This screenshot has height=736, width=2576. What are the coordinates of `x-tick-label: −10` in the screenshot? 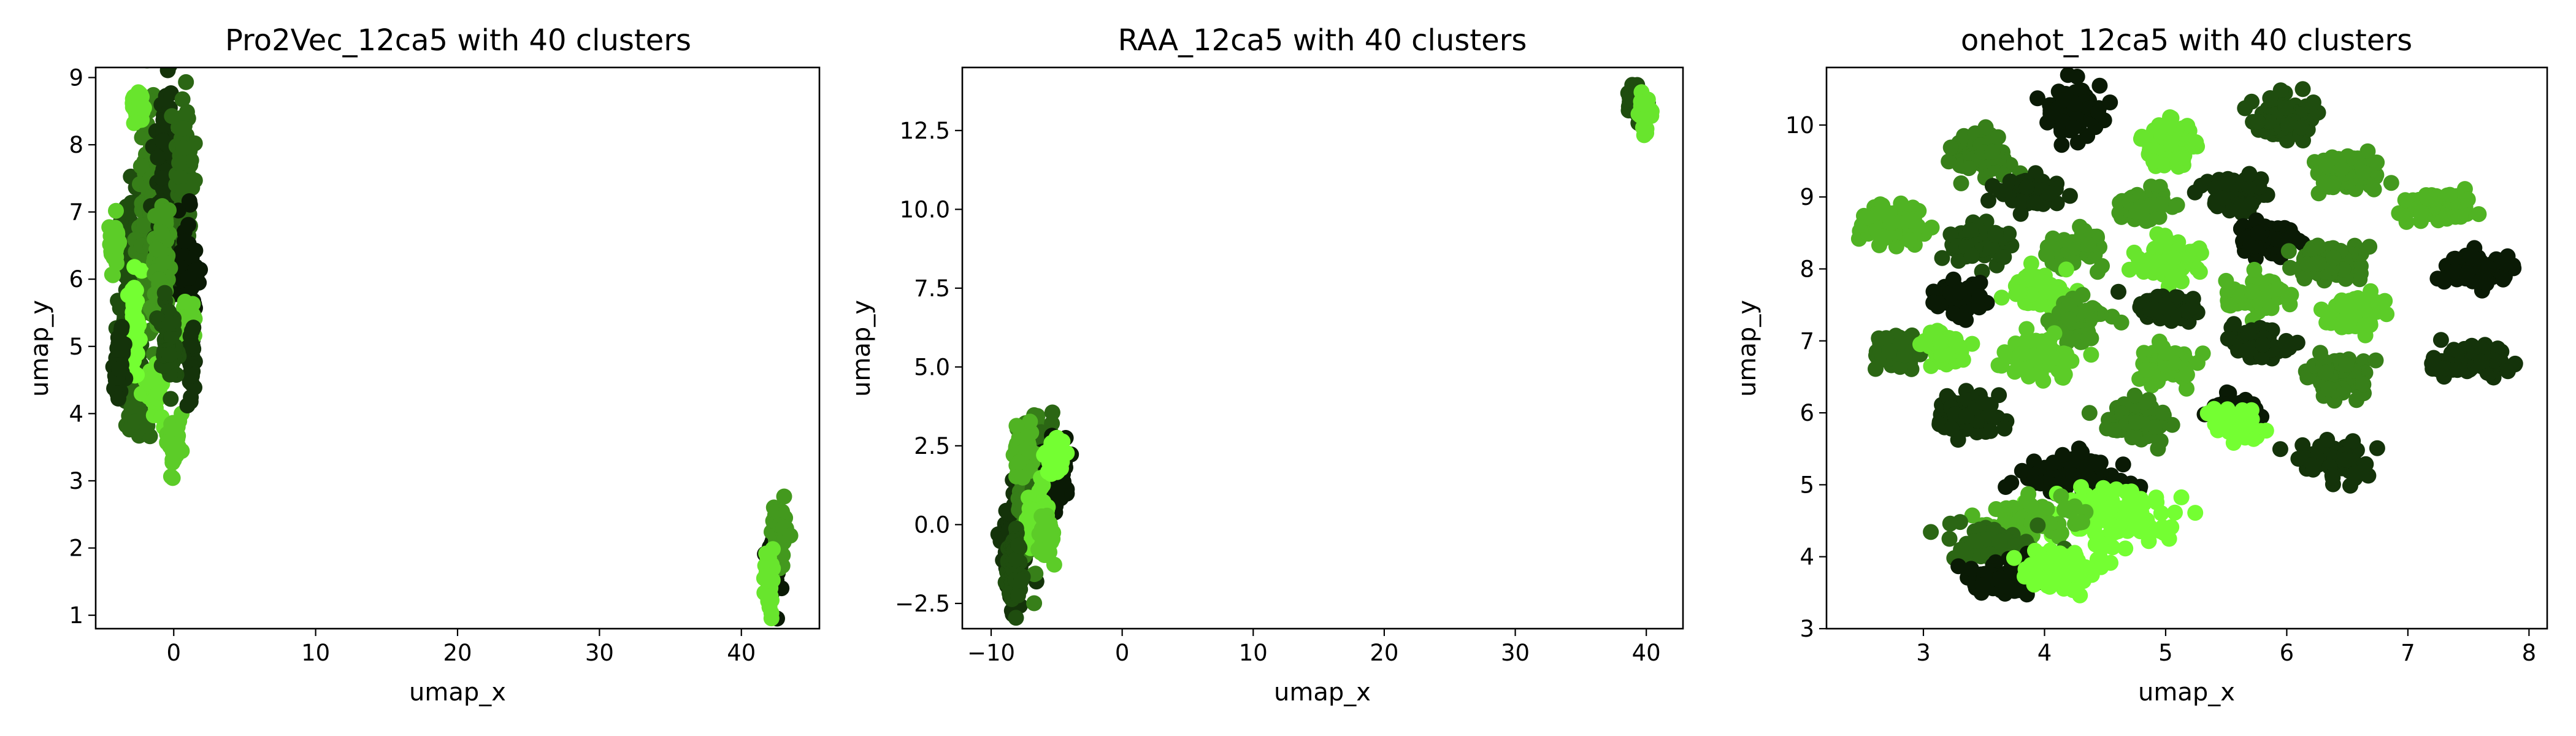 It's located at (991, 653).